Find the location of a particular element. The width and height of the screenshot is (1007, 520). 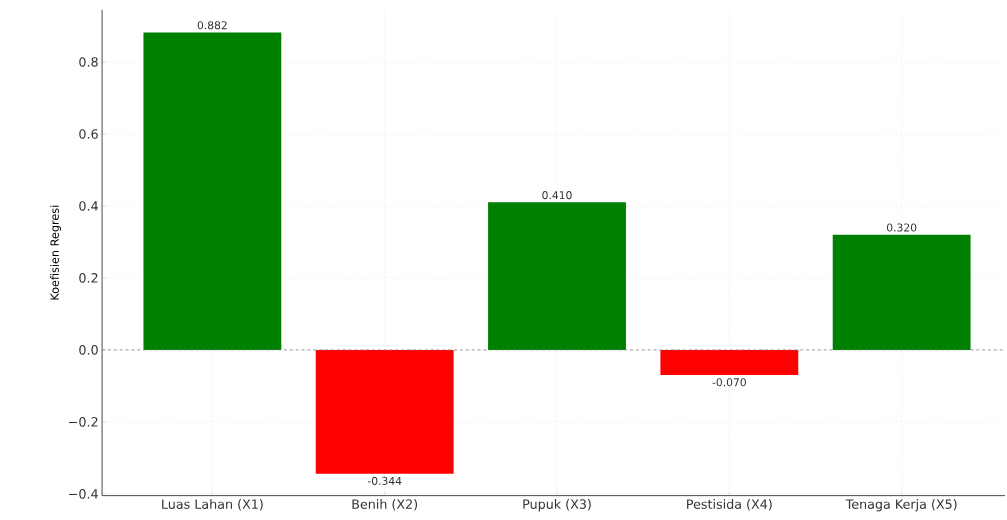

data-label: 0.882 is located at coordinates (212, 25).